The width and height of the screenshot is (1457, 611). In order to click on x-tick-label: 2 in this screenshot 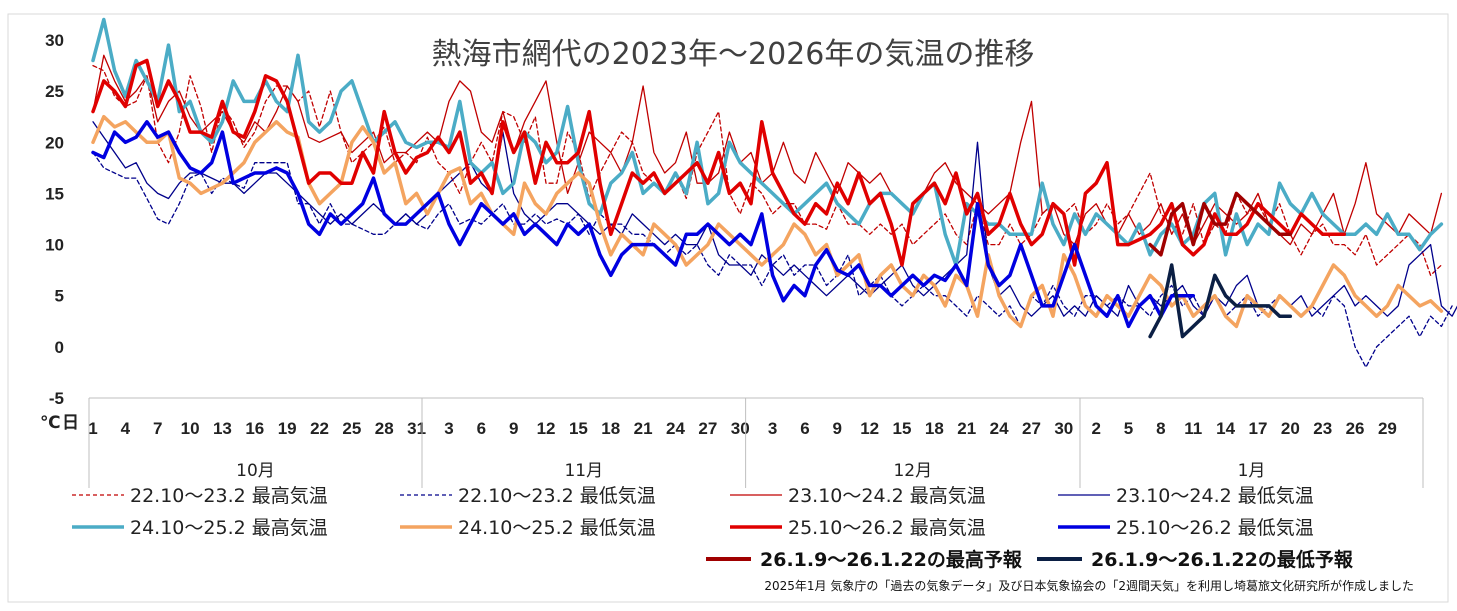, I will do `click(1095, 428)`.